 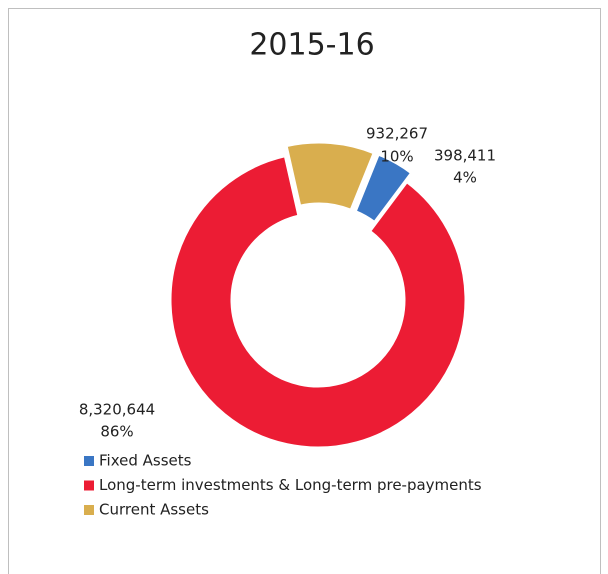 I want to click on value-label: 398,411, so click(x=465, y=156).